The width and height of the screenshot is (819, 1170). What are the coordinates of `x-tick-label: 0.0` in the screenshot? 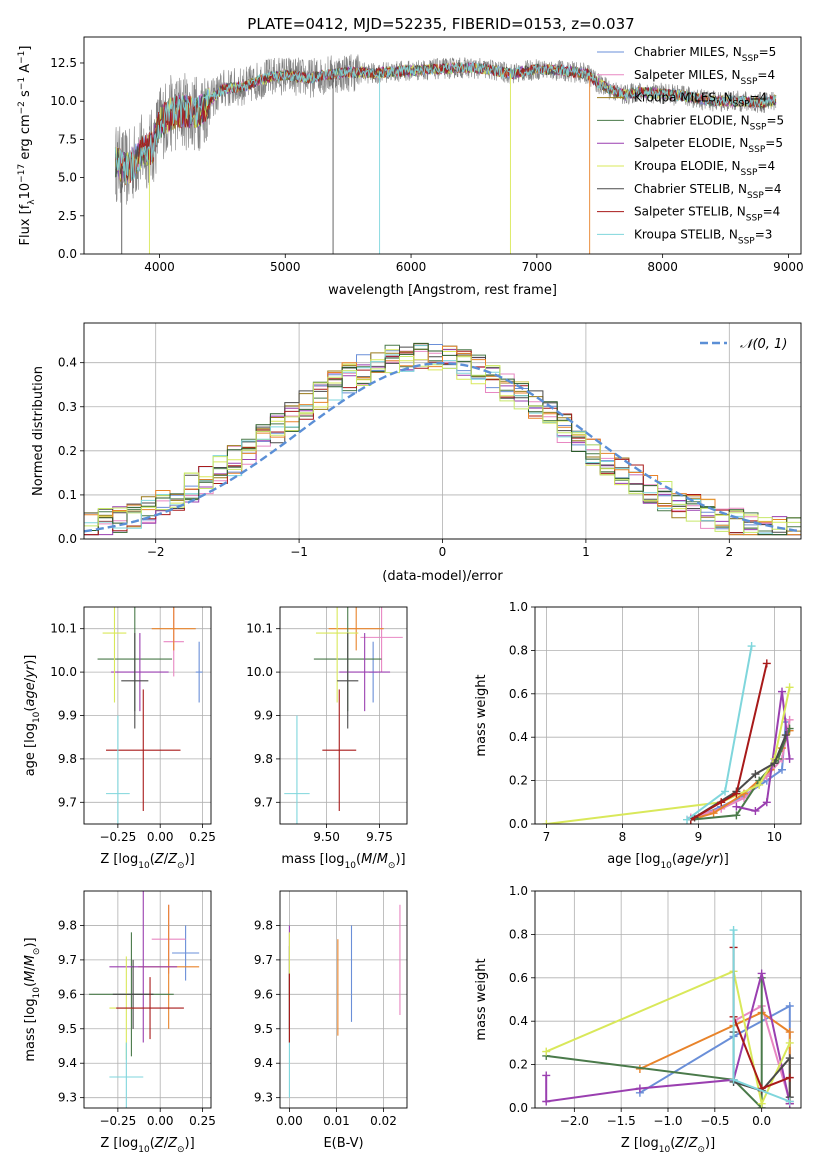 It's located at (761, 1121).